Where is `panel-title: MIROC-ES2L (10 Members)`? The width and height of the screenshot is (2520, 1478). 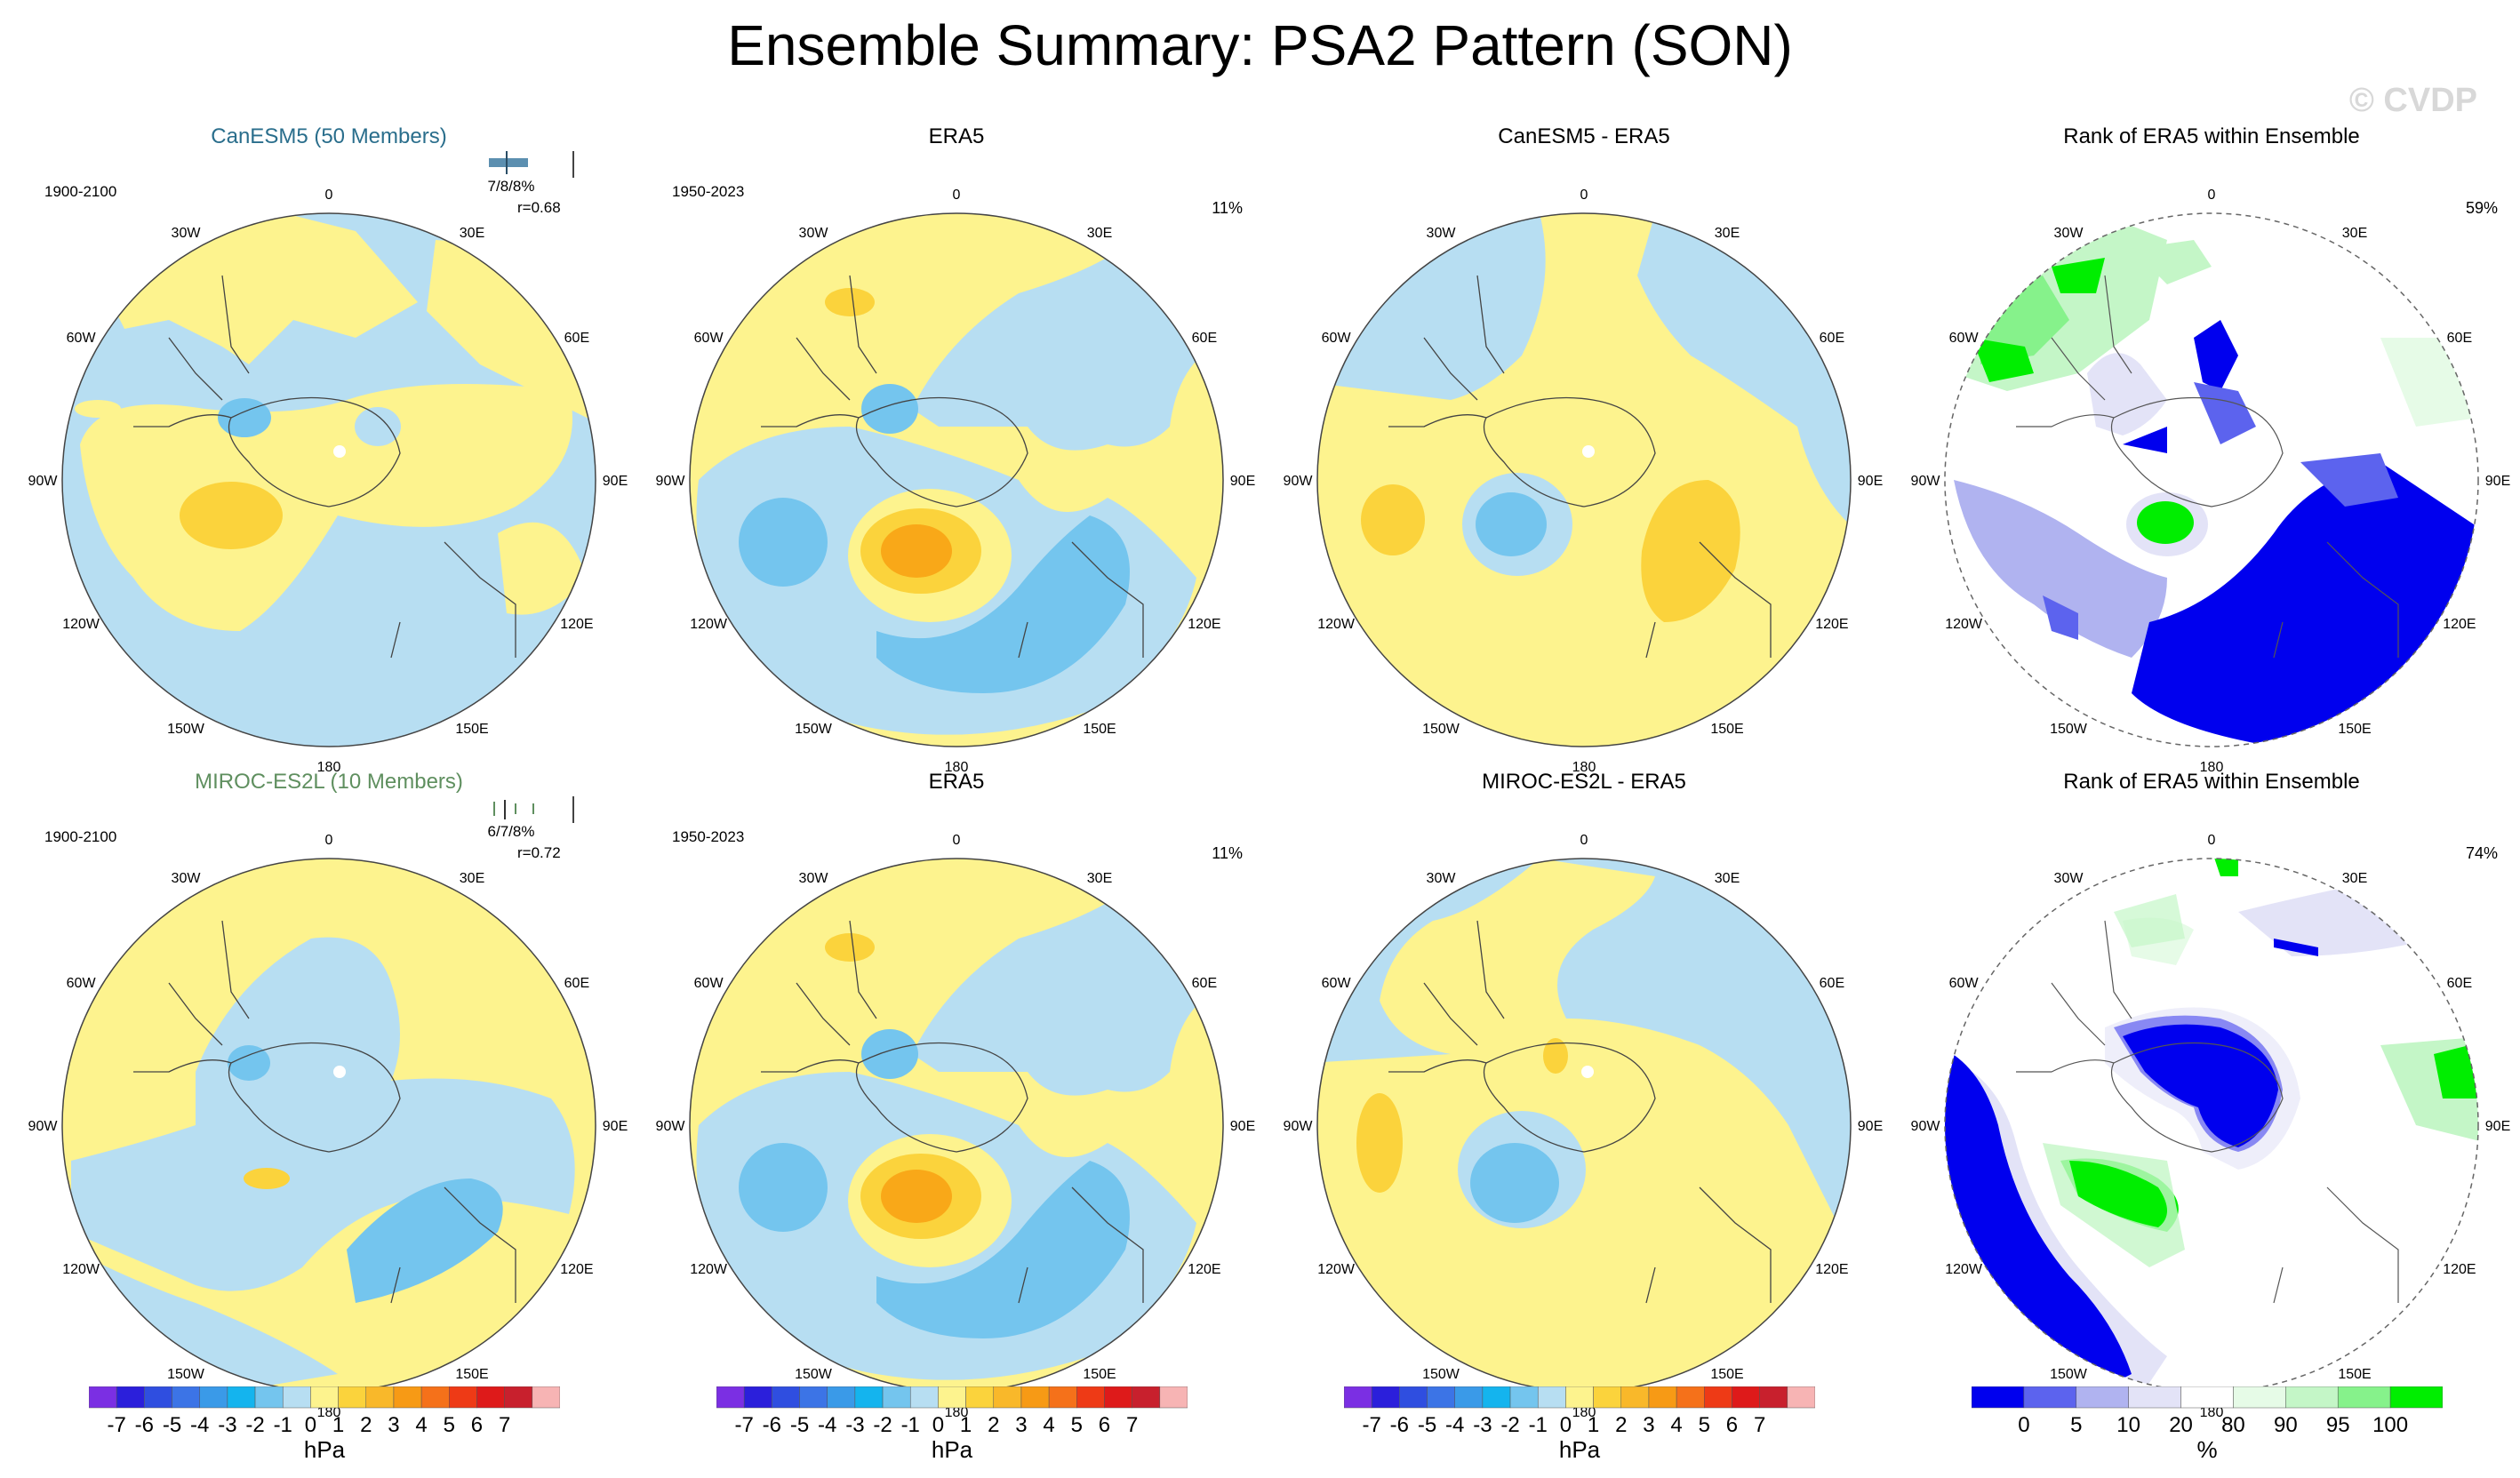 panel-title: MIROC-ES2L (10 Members) is located at coordinates (329, 782).